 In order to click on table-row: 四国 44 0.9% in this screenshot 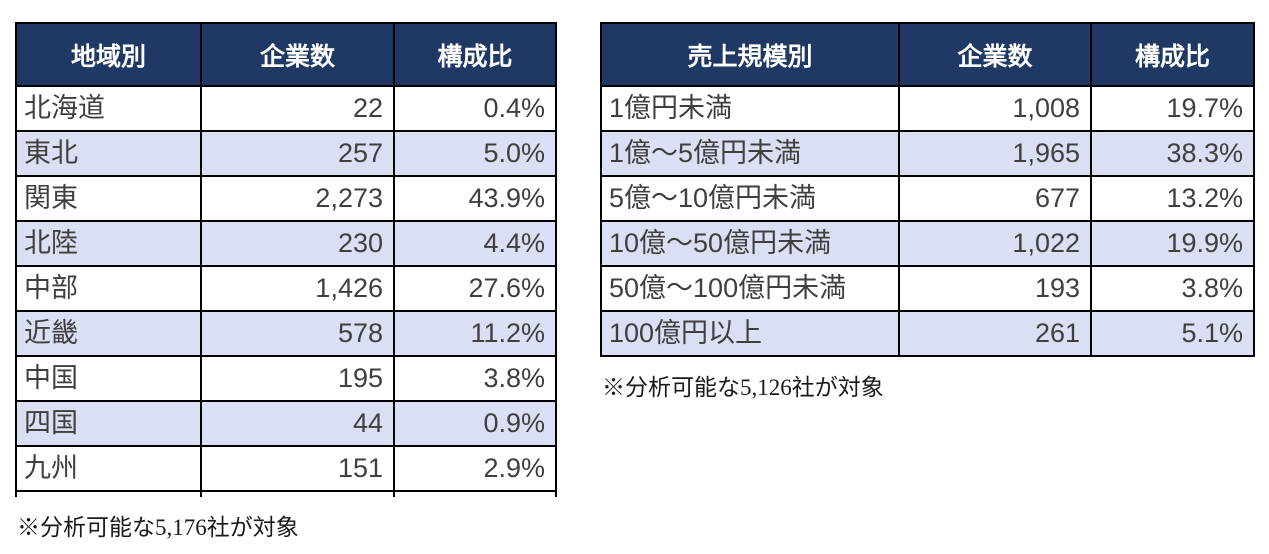, I will do `click(286, 423)`.